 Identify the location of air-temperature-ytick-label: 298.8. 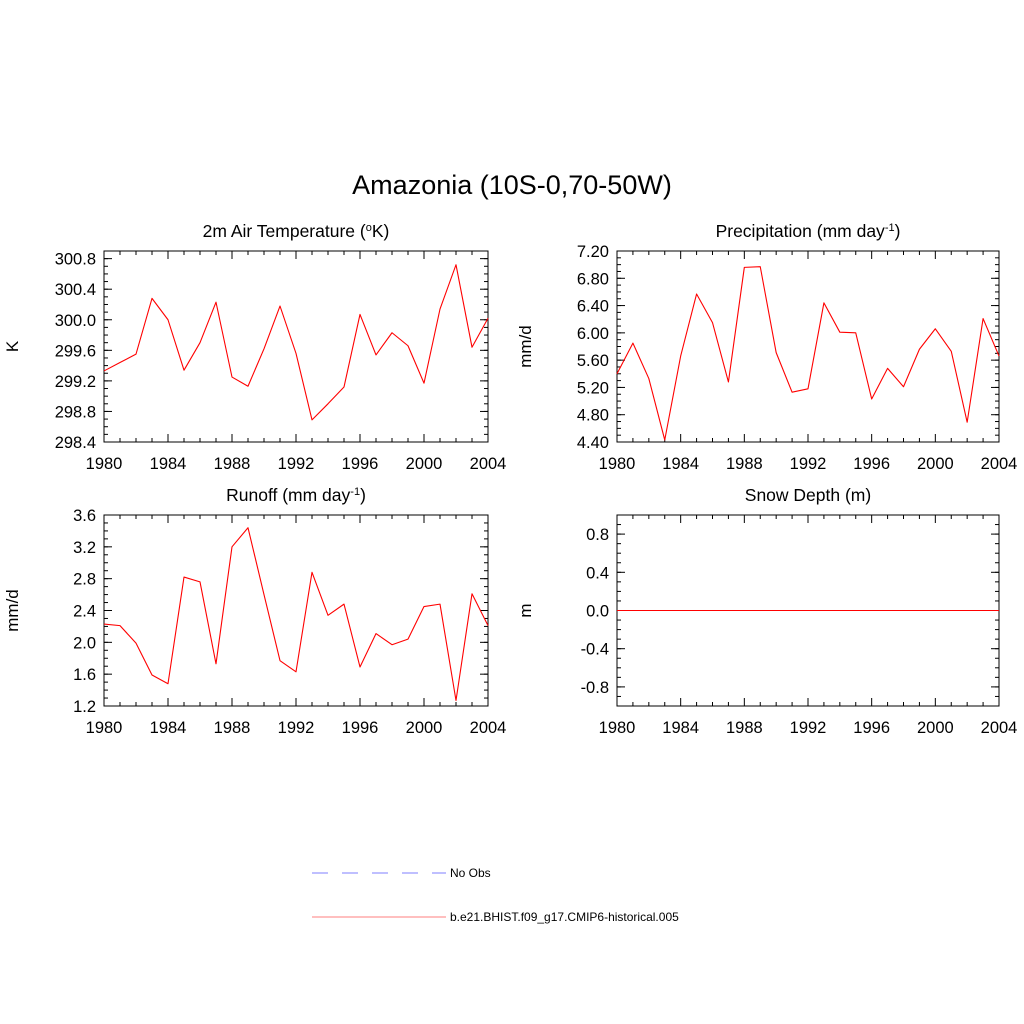
(75, 412).